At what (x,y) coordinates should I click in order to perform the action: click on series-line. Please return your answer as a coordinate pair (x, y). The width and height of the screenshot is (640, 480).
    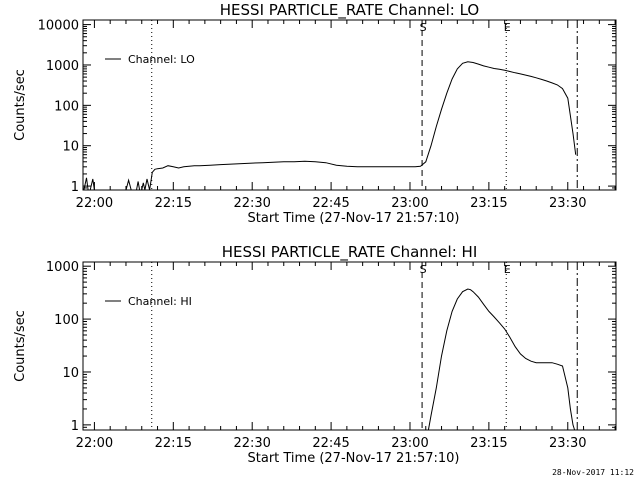
    Looking at the image, I should click on (501, 359).